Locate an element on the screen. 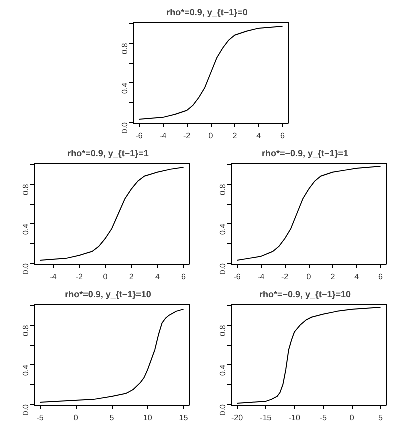 The image size is (395, 425). chart-title: rho*=−0.9, y_{t−1}=1 is located at coordinates (305, 153).